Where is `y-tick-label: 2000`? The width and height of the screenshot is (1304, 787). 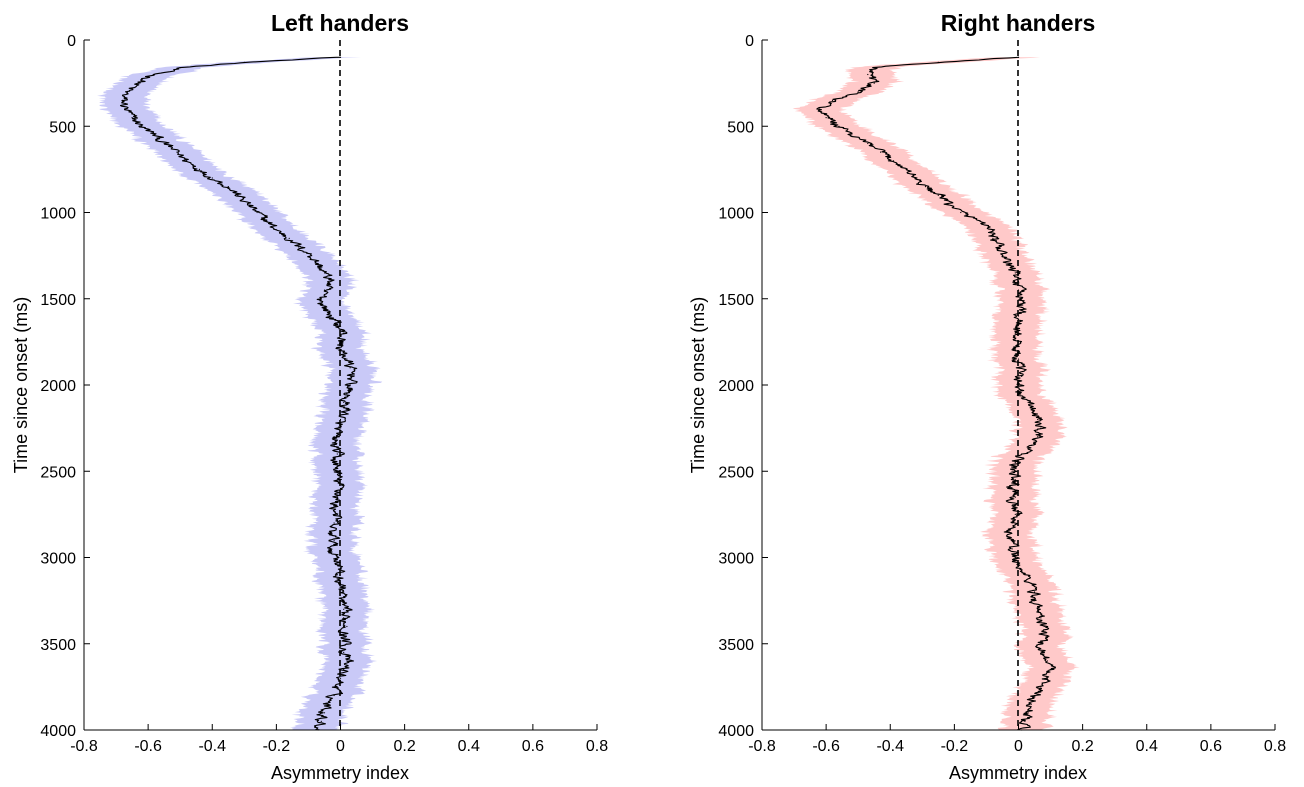 y-tick-label: 2000 is located at coordinates (58, 386).